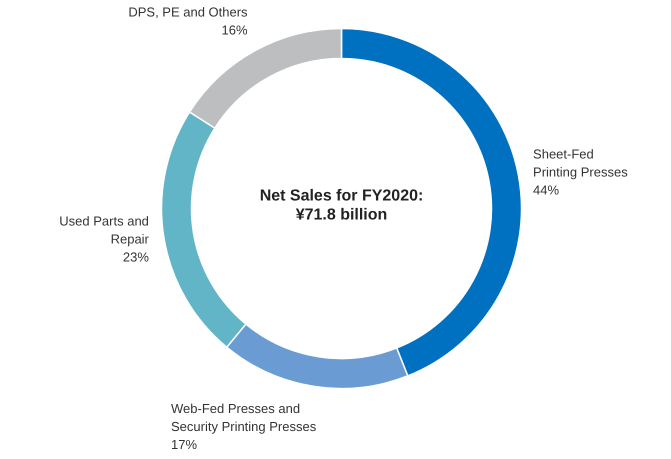  I want to click on text: Net Sales for FY2020:, so click(342, 196).